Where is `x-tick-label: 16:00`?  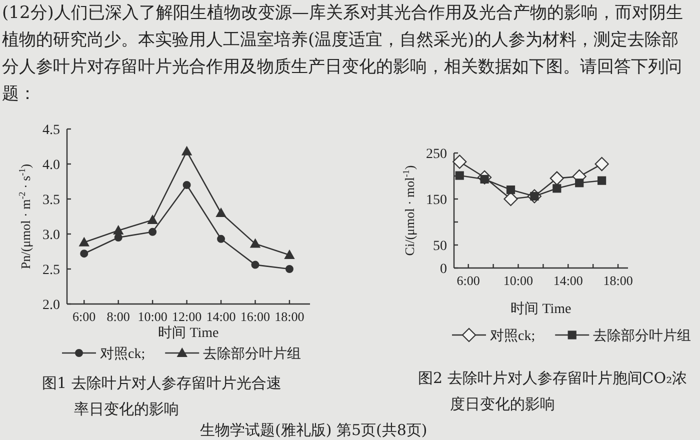
x-tick-label: 16:00 is located at coordinates (255, 316).